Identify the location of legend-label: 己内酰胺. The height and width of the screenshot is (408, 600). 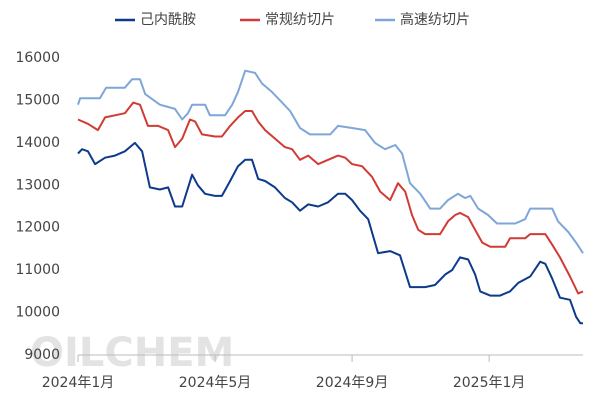
(168, 20).